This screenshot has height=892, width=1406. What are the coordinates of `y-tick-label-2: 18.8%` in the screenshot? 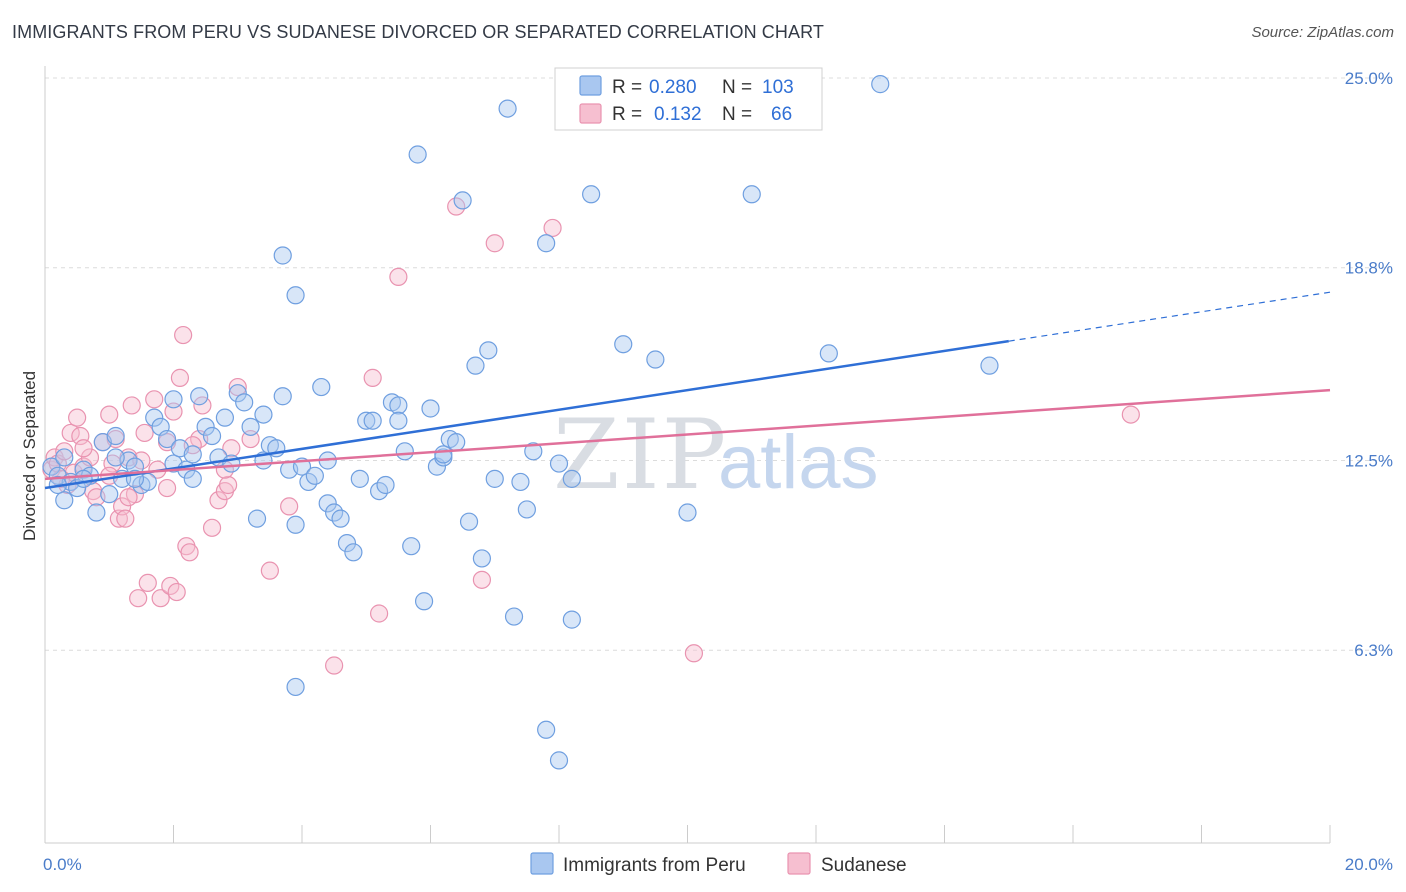 It's located at (1369, 268).